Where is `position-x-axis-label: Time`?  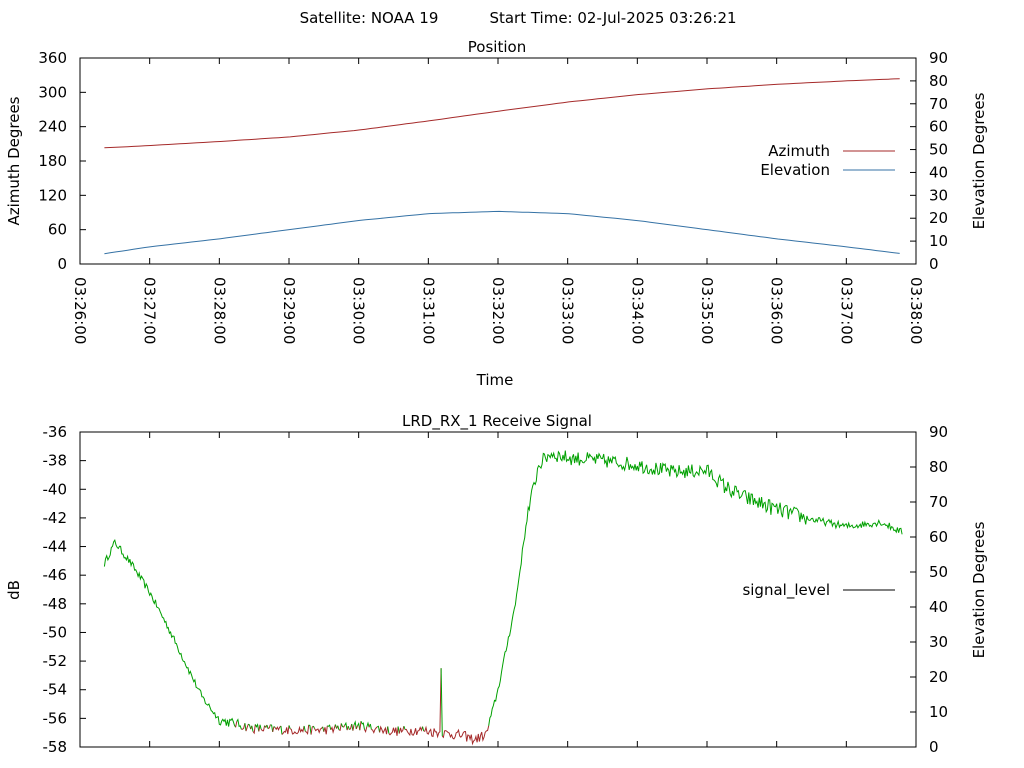 position-x-axis-label: Time is located at coordinates (495, 380).